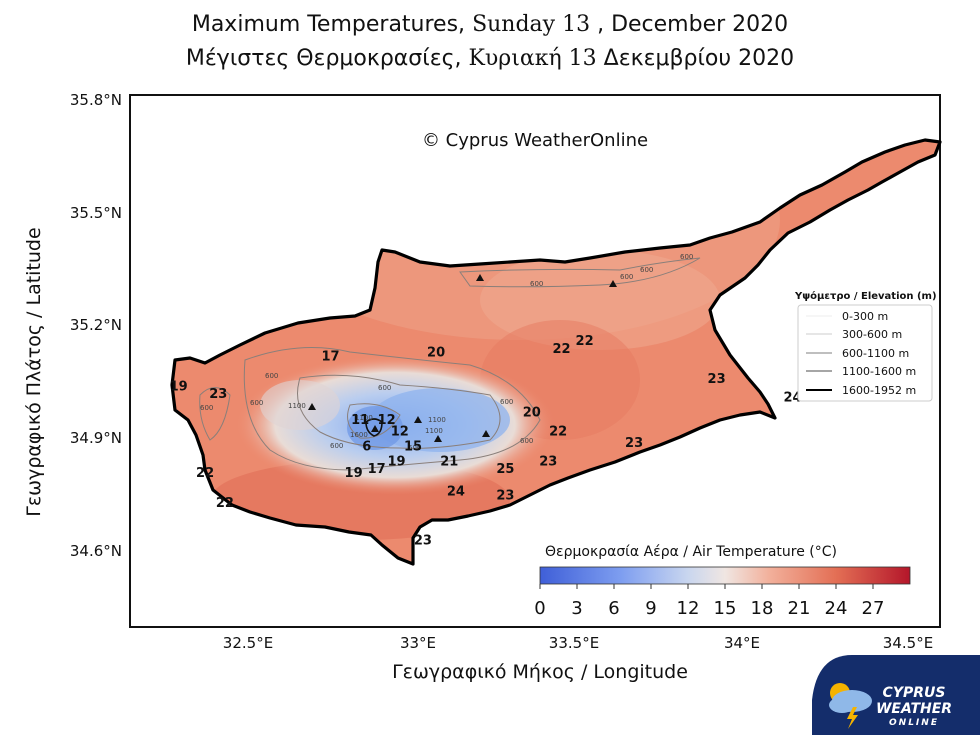 The image size is (980, 735). Describe the element at coordinates (872, 334) in the screenshot. I see `elevation-legend-item: 300-600 m` at that location.